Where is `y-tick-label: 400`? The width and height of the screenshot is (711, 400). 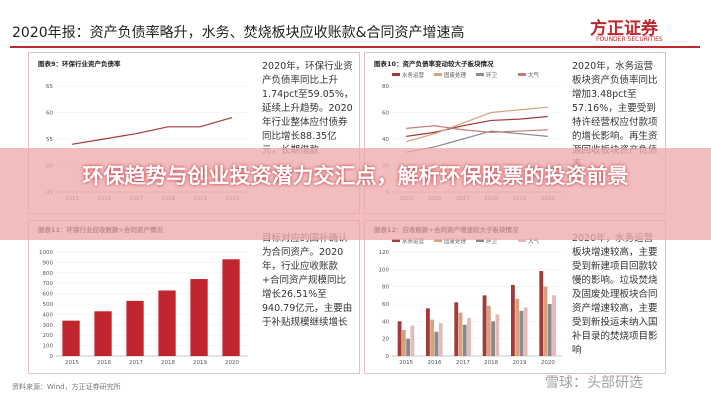
y-tick-label: 400 is located at coordinates (48, 315).